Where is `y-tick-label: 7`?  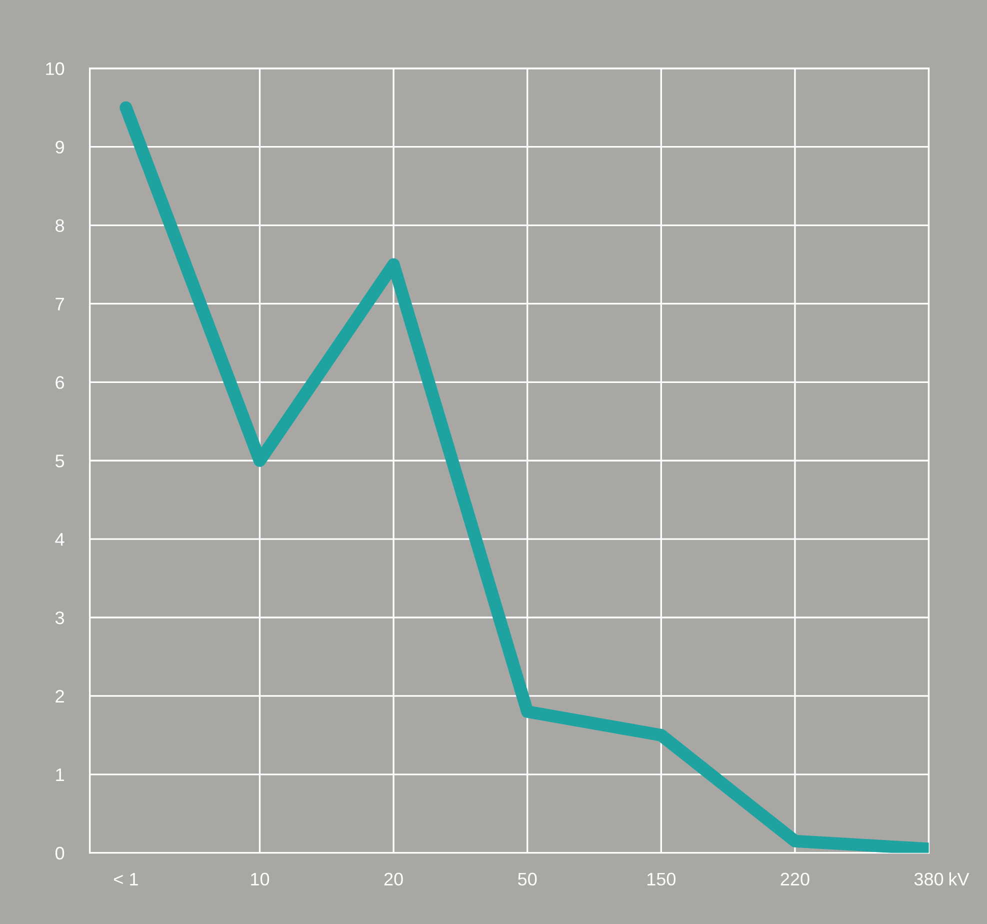
y-tick-label: 7 is located at coordinates (60, 304).